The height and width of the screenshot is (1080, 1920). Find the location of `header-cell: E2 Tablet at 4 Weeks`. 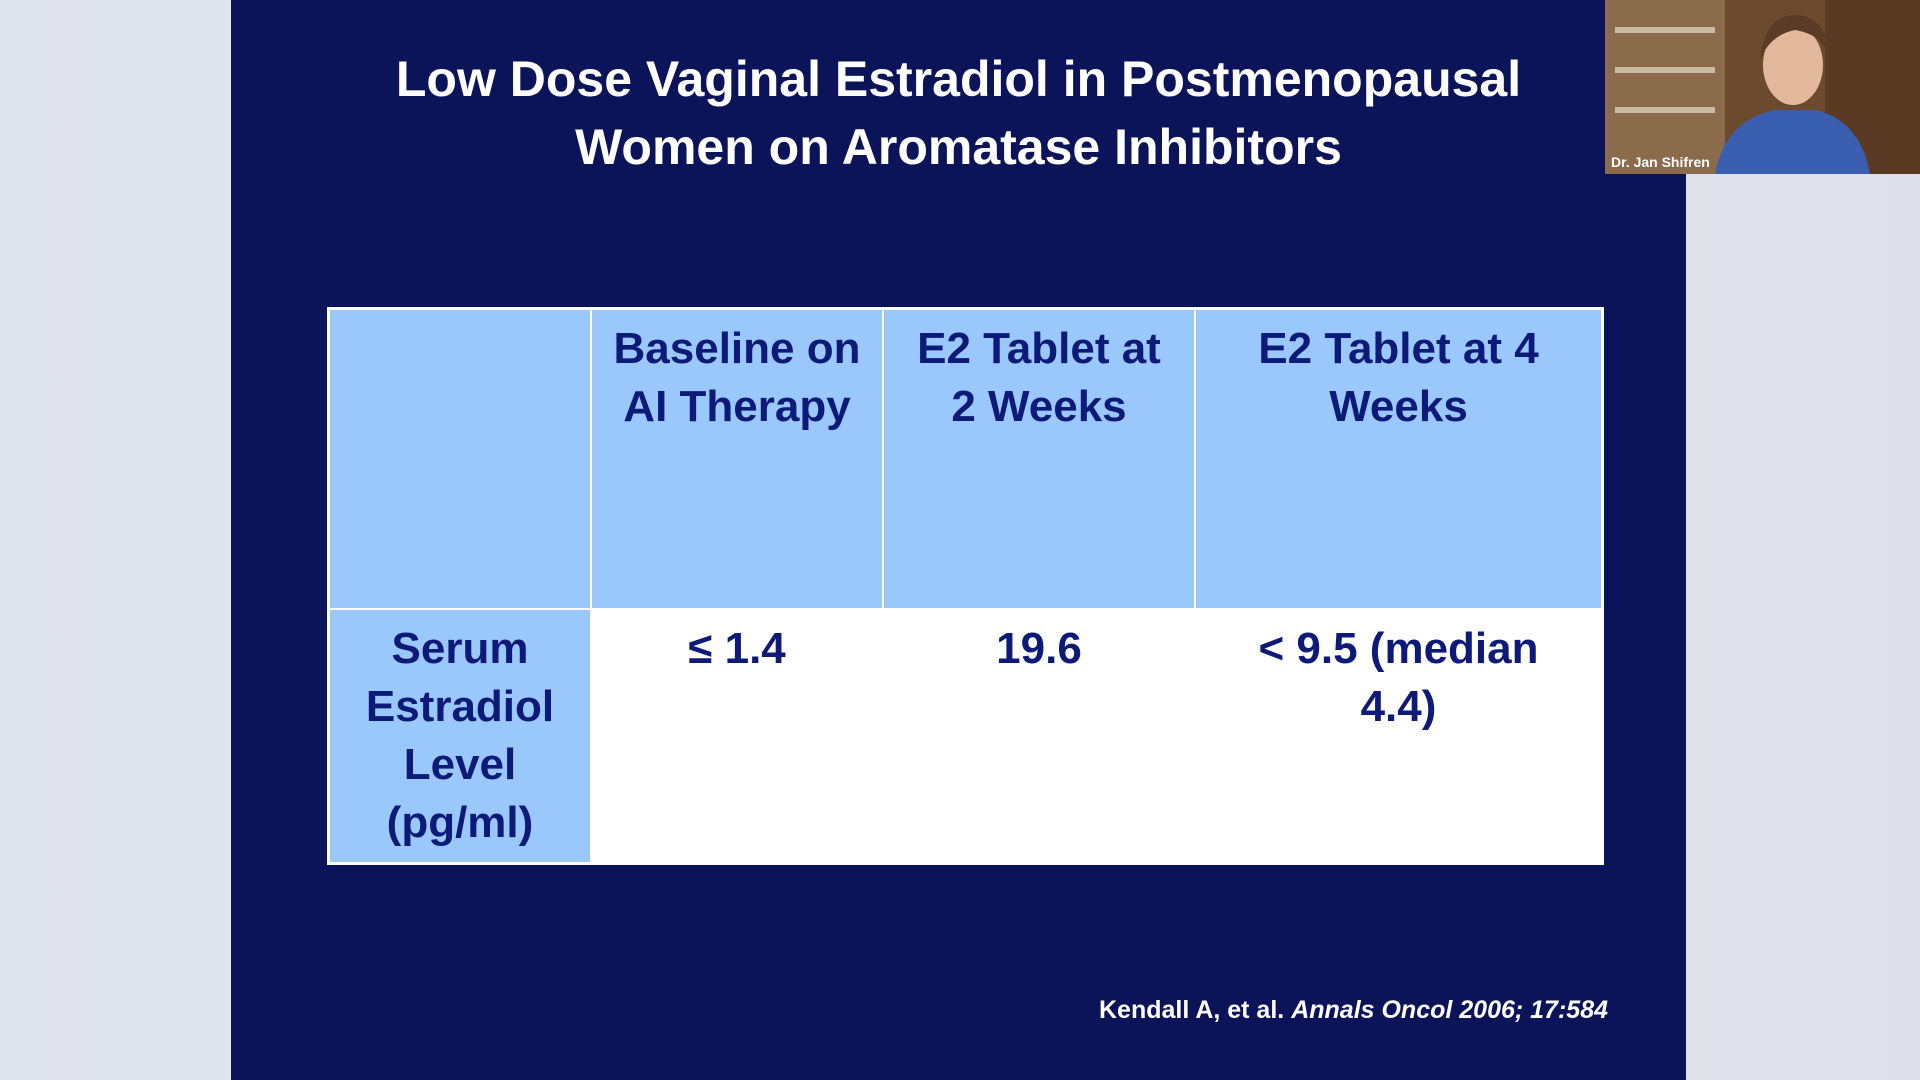

header-cell: E2 Tablet at 4 Weeks is located at coordinates (1399, 458).